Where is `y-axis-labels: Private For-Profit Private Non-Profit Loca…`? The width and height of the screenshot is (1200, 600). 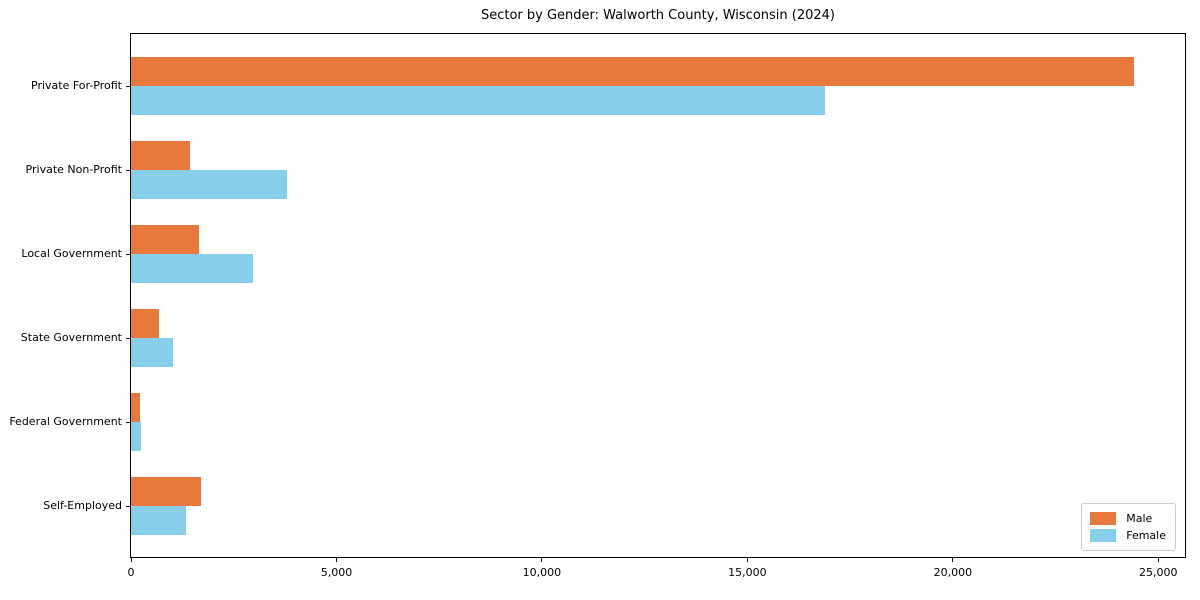
y-axis-labels: Private For-Profit Private Non-Profit Loca… is located at coordinates (61, 295).